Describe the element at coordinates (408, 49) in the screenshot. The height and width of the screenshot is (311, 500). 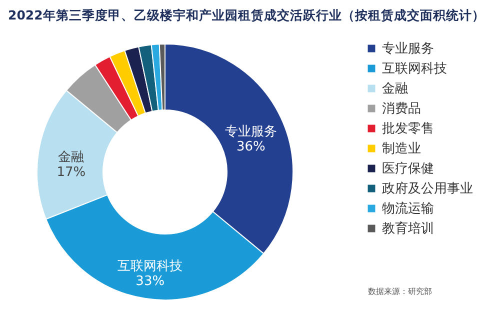
I see `legend-label: 专业服务` at that location.